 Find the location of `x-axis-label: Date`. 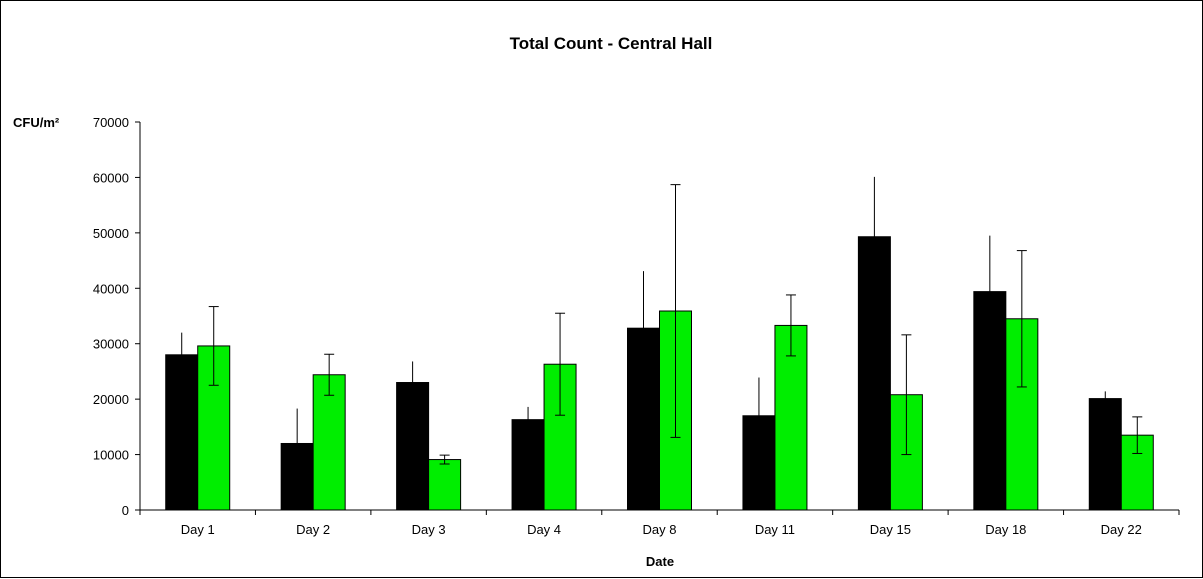

x-axis-label: Date is located at coordinates (660, 561).